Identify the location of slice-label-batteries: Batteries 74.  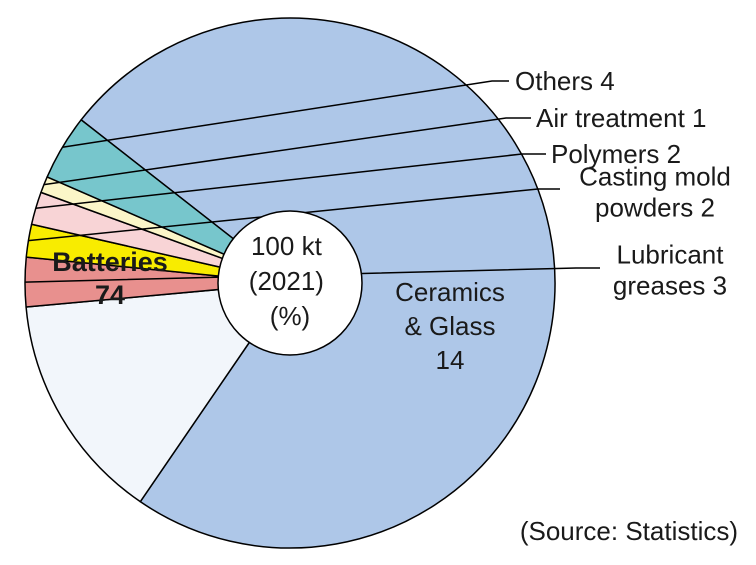
(110, 278).